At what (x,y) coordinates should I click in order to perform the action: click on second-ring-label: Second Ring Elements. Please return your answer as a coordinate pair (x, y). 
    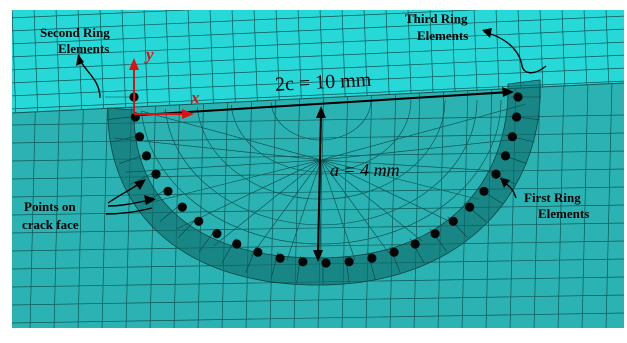
    Looking at the image, I should click on (76, 40).